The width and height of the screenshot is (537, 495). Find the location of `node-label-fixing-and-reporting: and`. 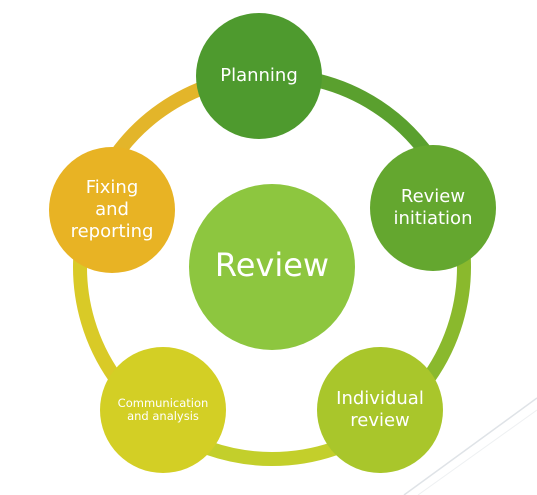

node-label-fixing-and-reporting: and is located at coordinates (112, 209).